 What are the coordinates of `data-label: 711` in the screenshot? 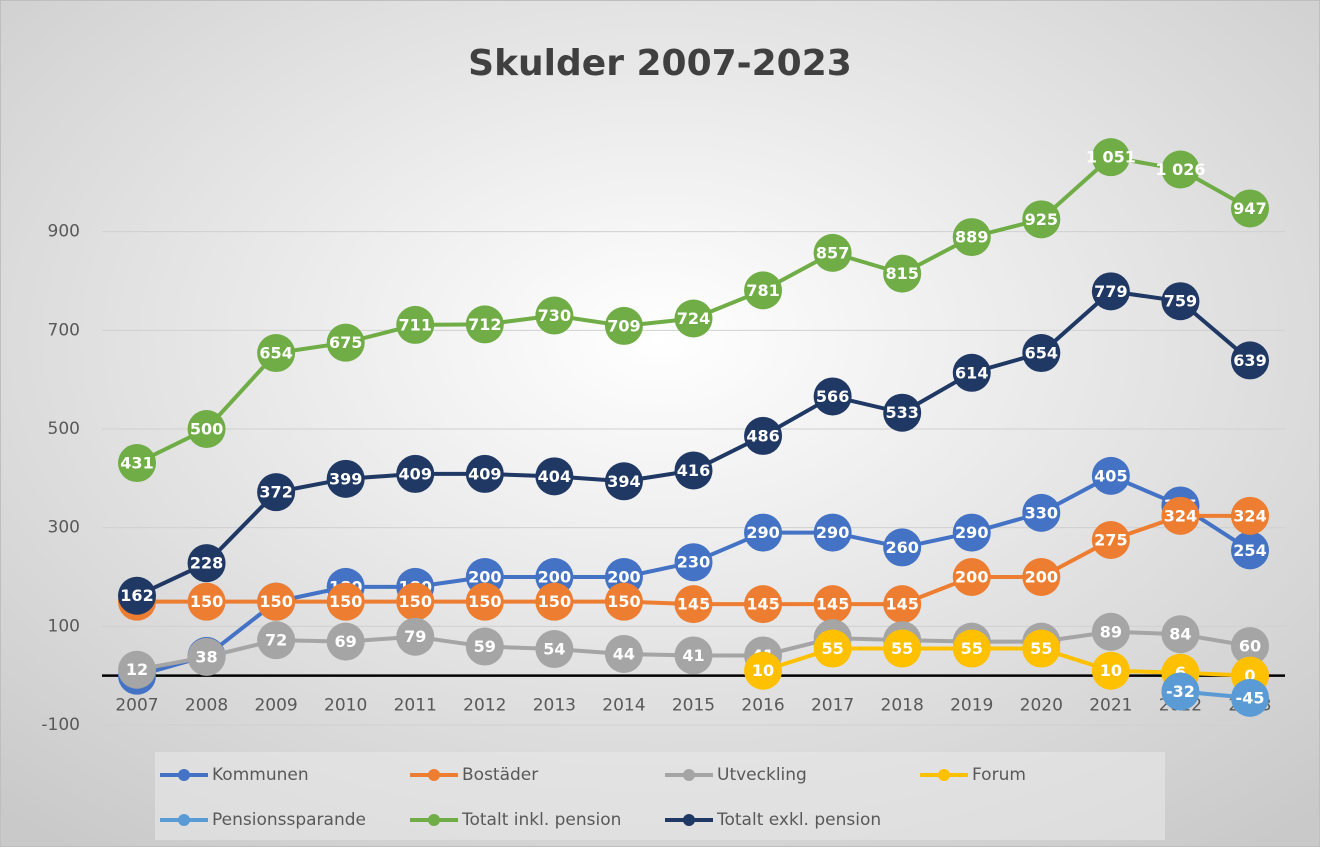 It's located at (415, 324).